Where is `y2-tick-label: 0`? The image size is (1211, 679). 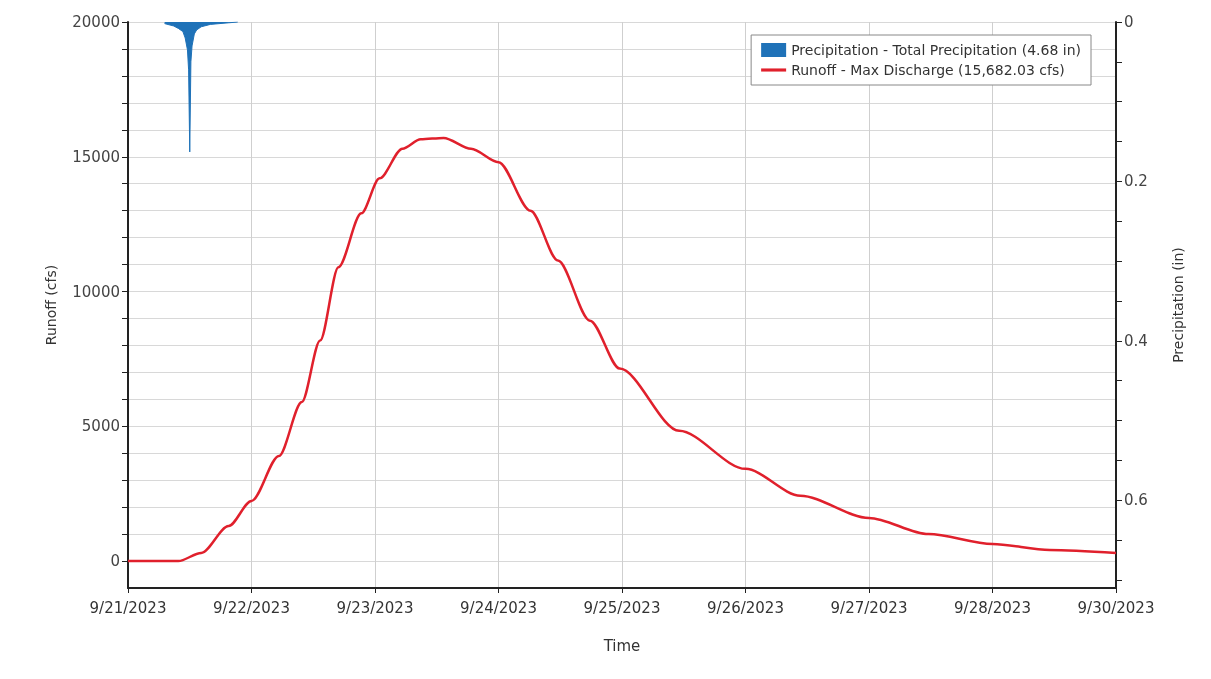
y2-tick-label: 0 is located at coordinates (1129, 22).